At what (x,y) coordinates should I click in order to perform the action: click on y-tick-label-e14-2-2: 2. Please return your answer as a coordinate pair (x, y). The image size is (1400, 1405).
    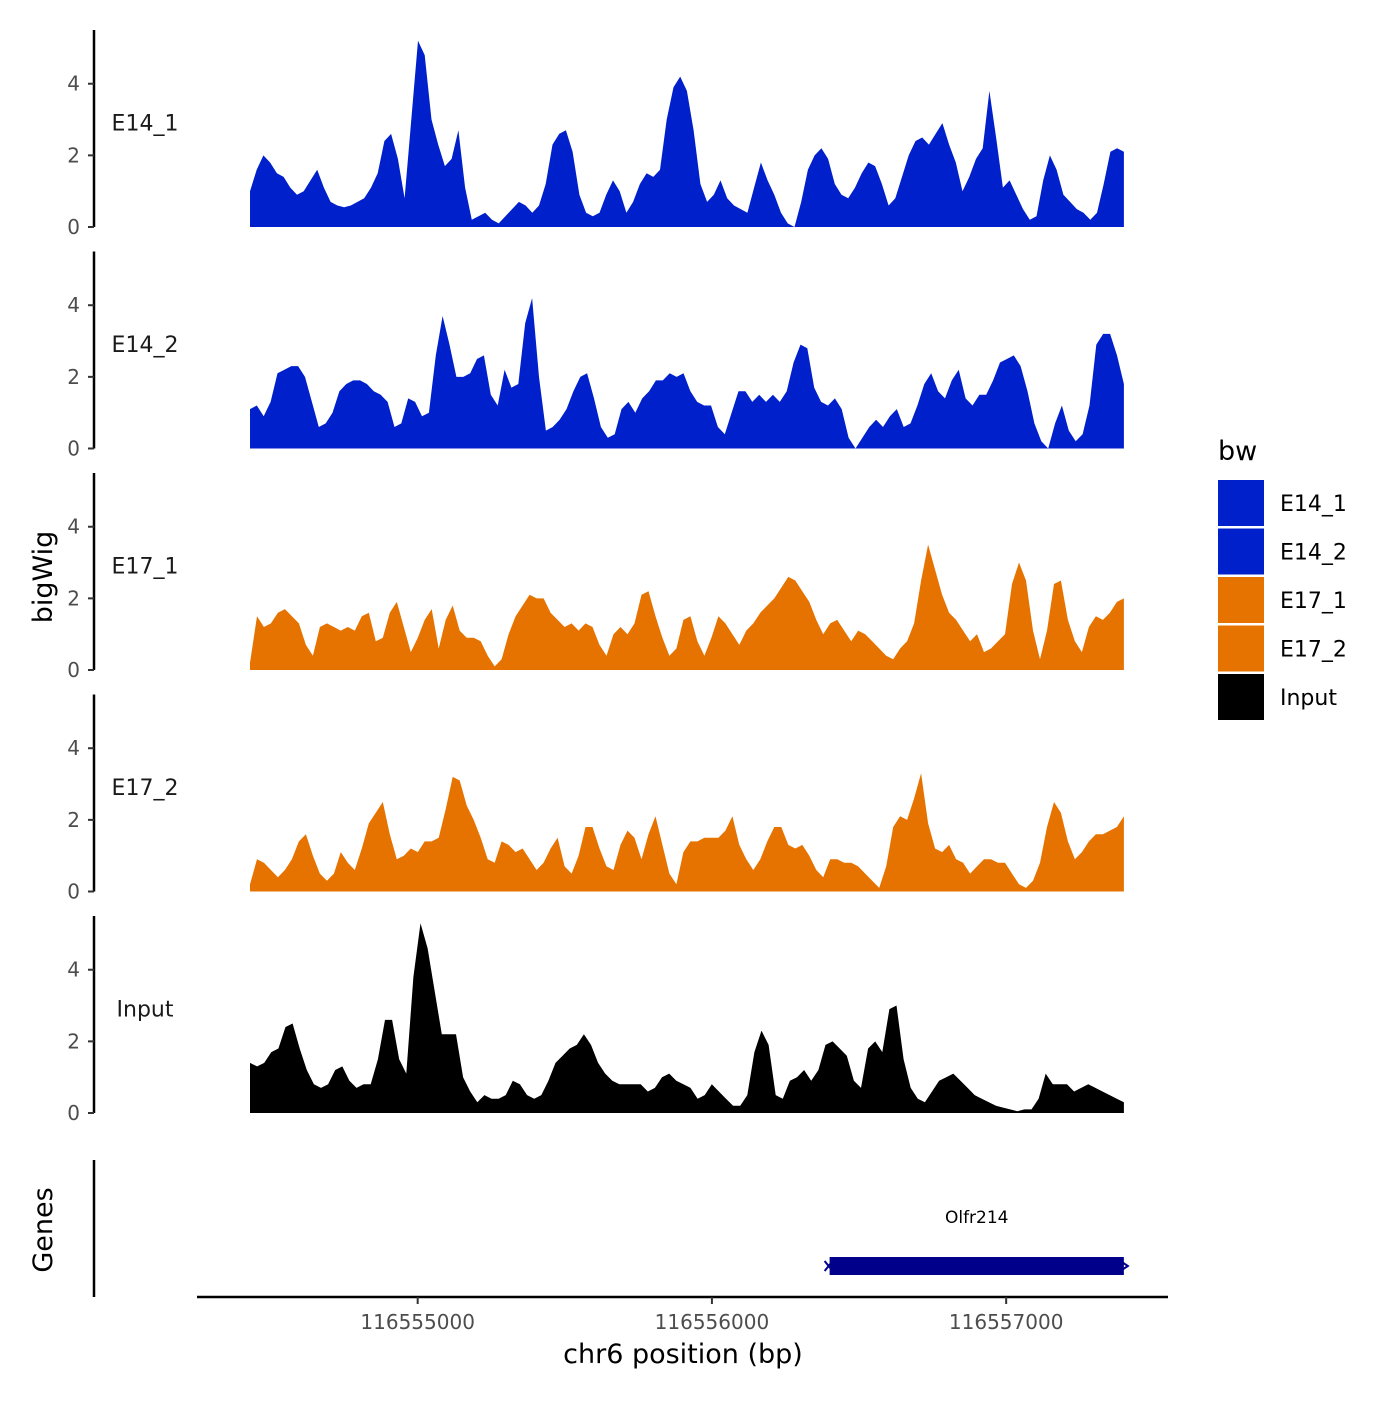
    Looking at the image, I should click on (73, 377).